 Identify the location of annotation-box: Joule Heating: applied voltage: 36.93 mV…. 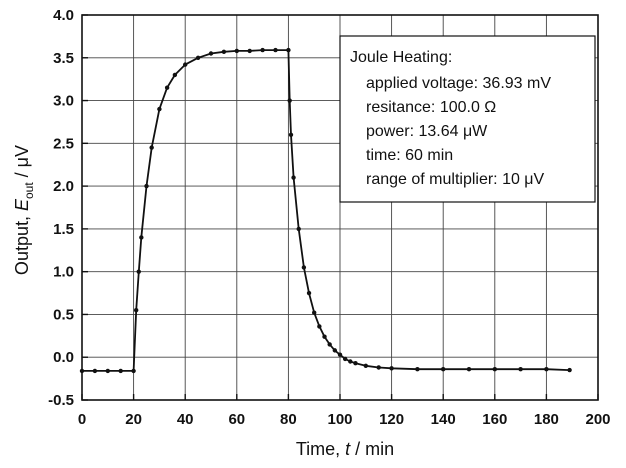
(467, 119).